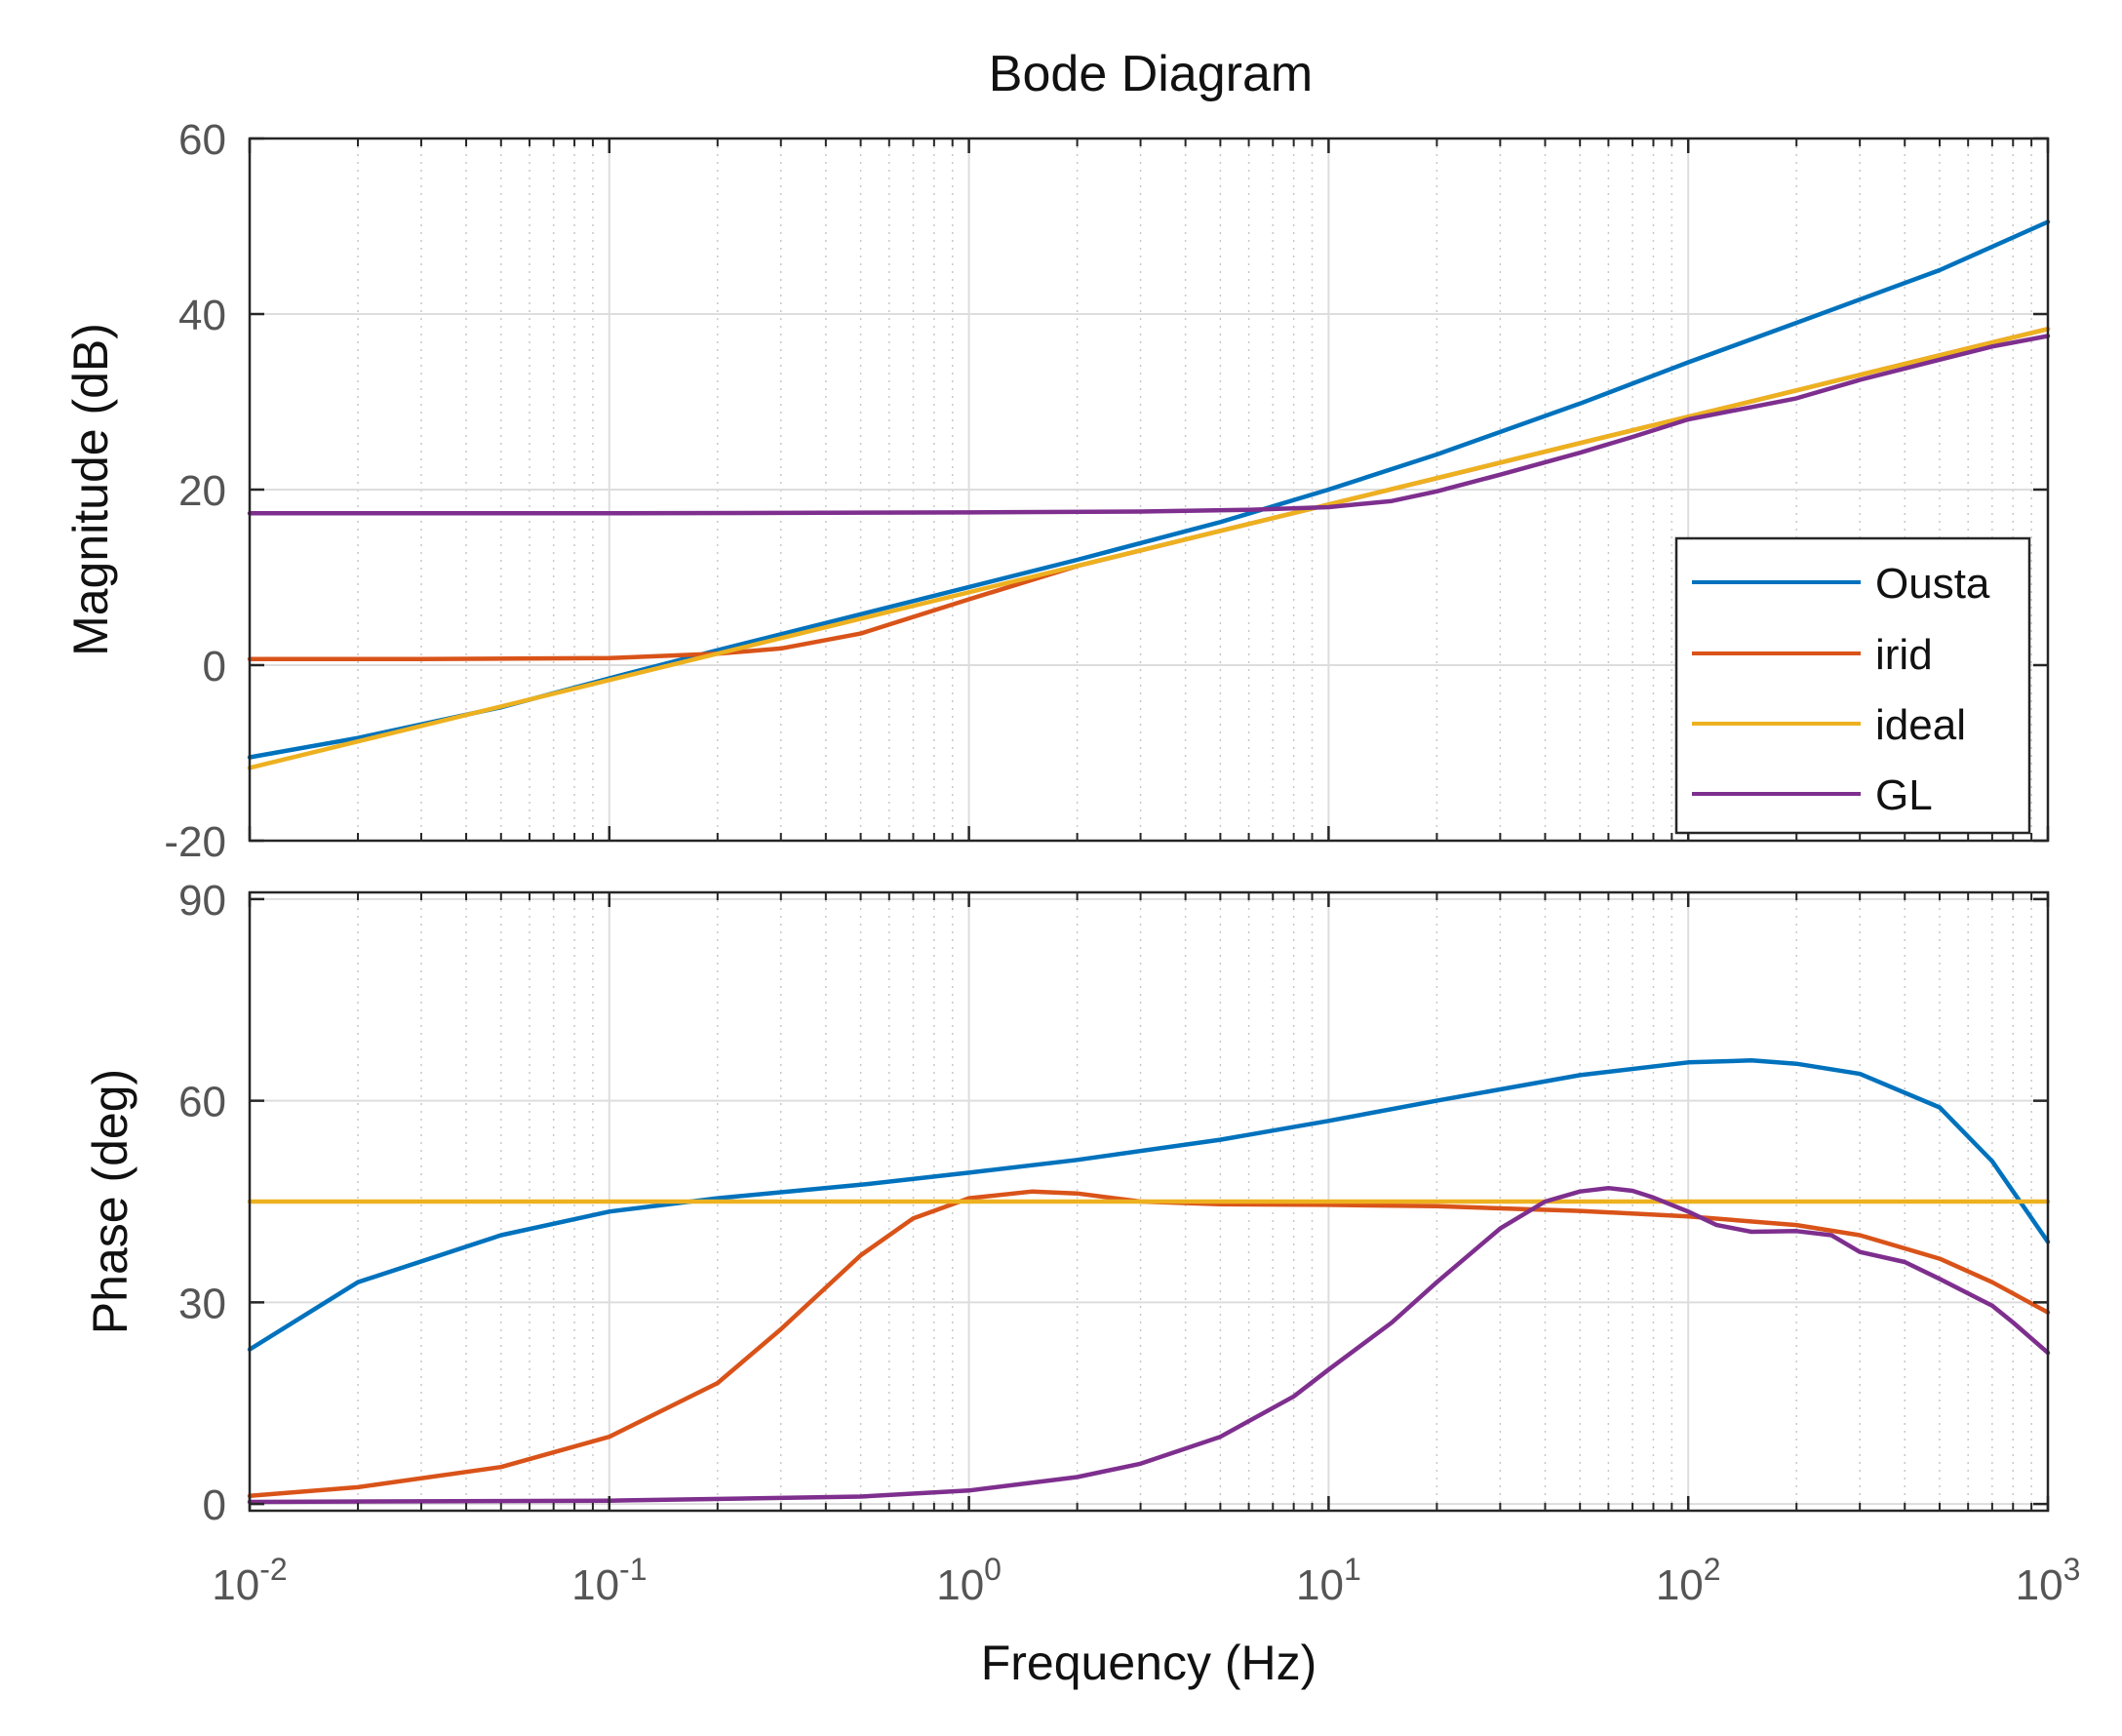 This screenshot has width=2122, height=1736. I want to click on svg-text: ideal, so click(1920, 725).